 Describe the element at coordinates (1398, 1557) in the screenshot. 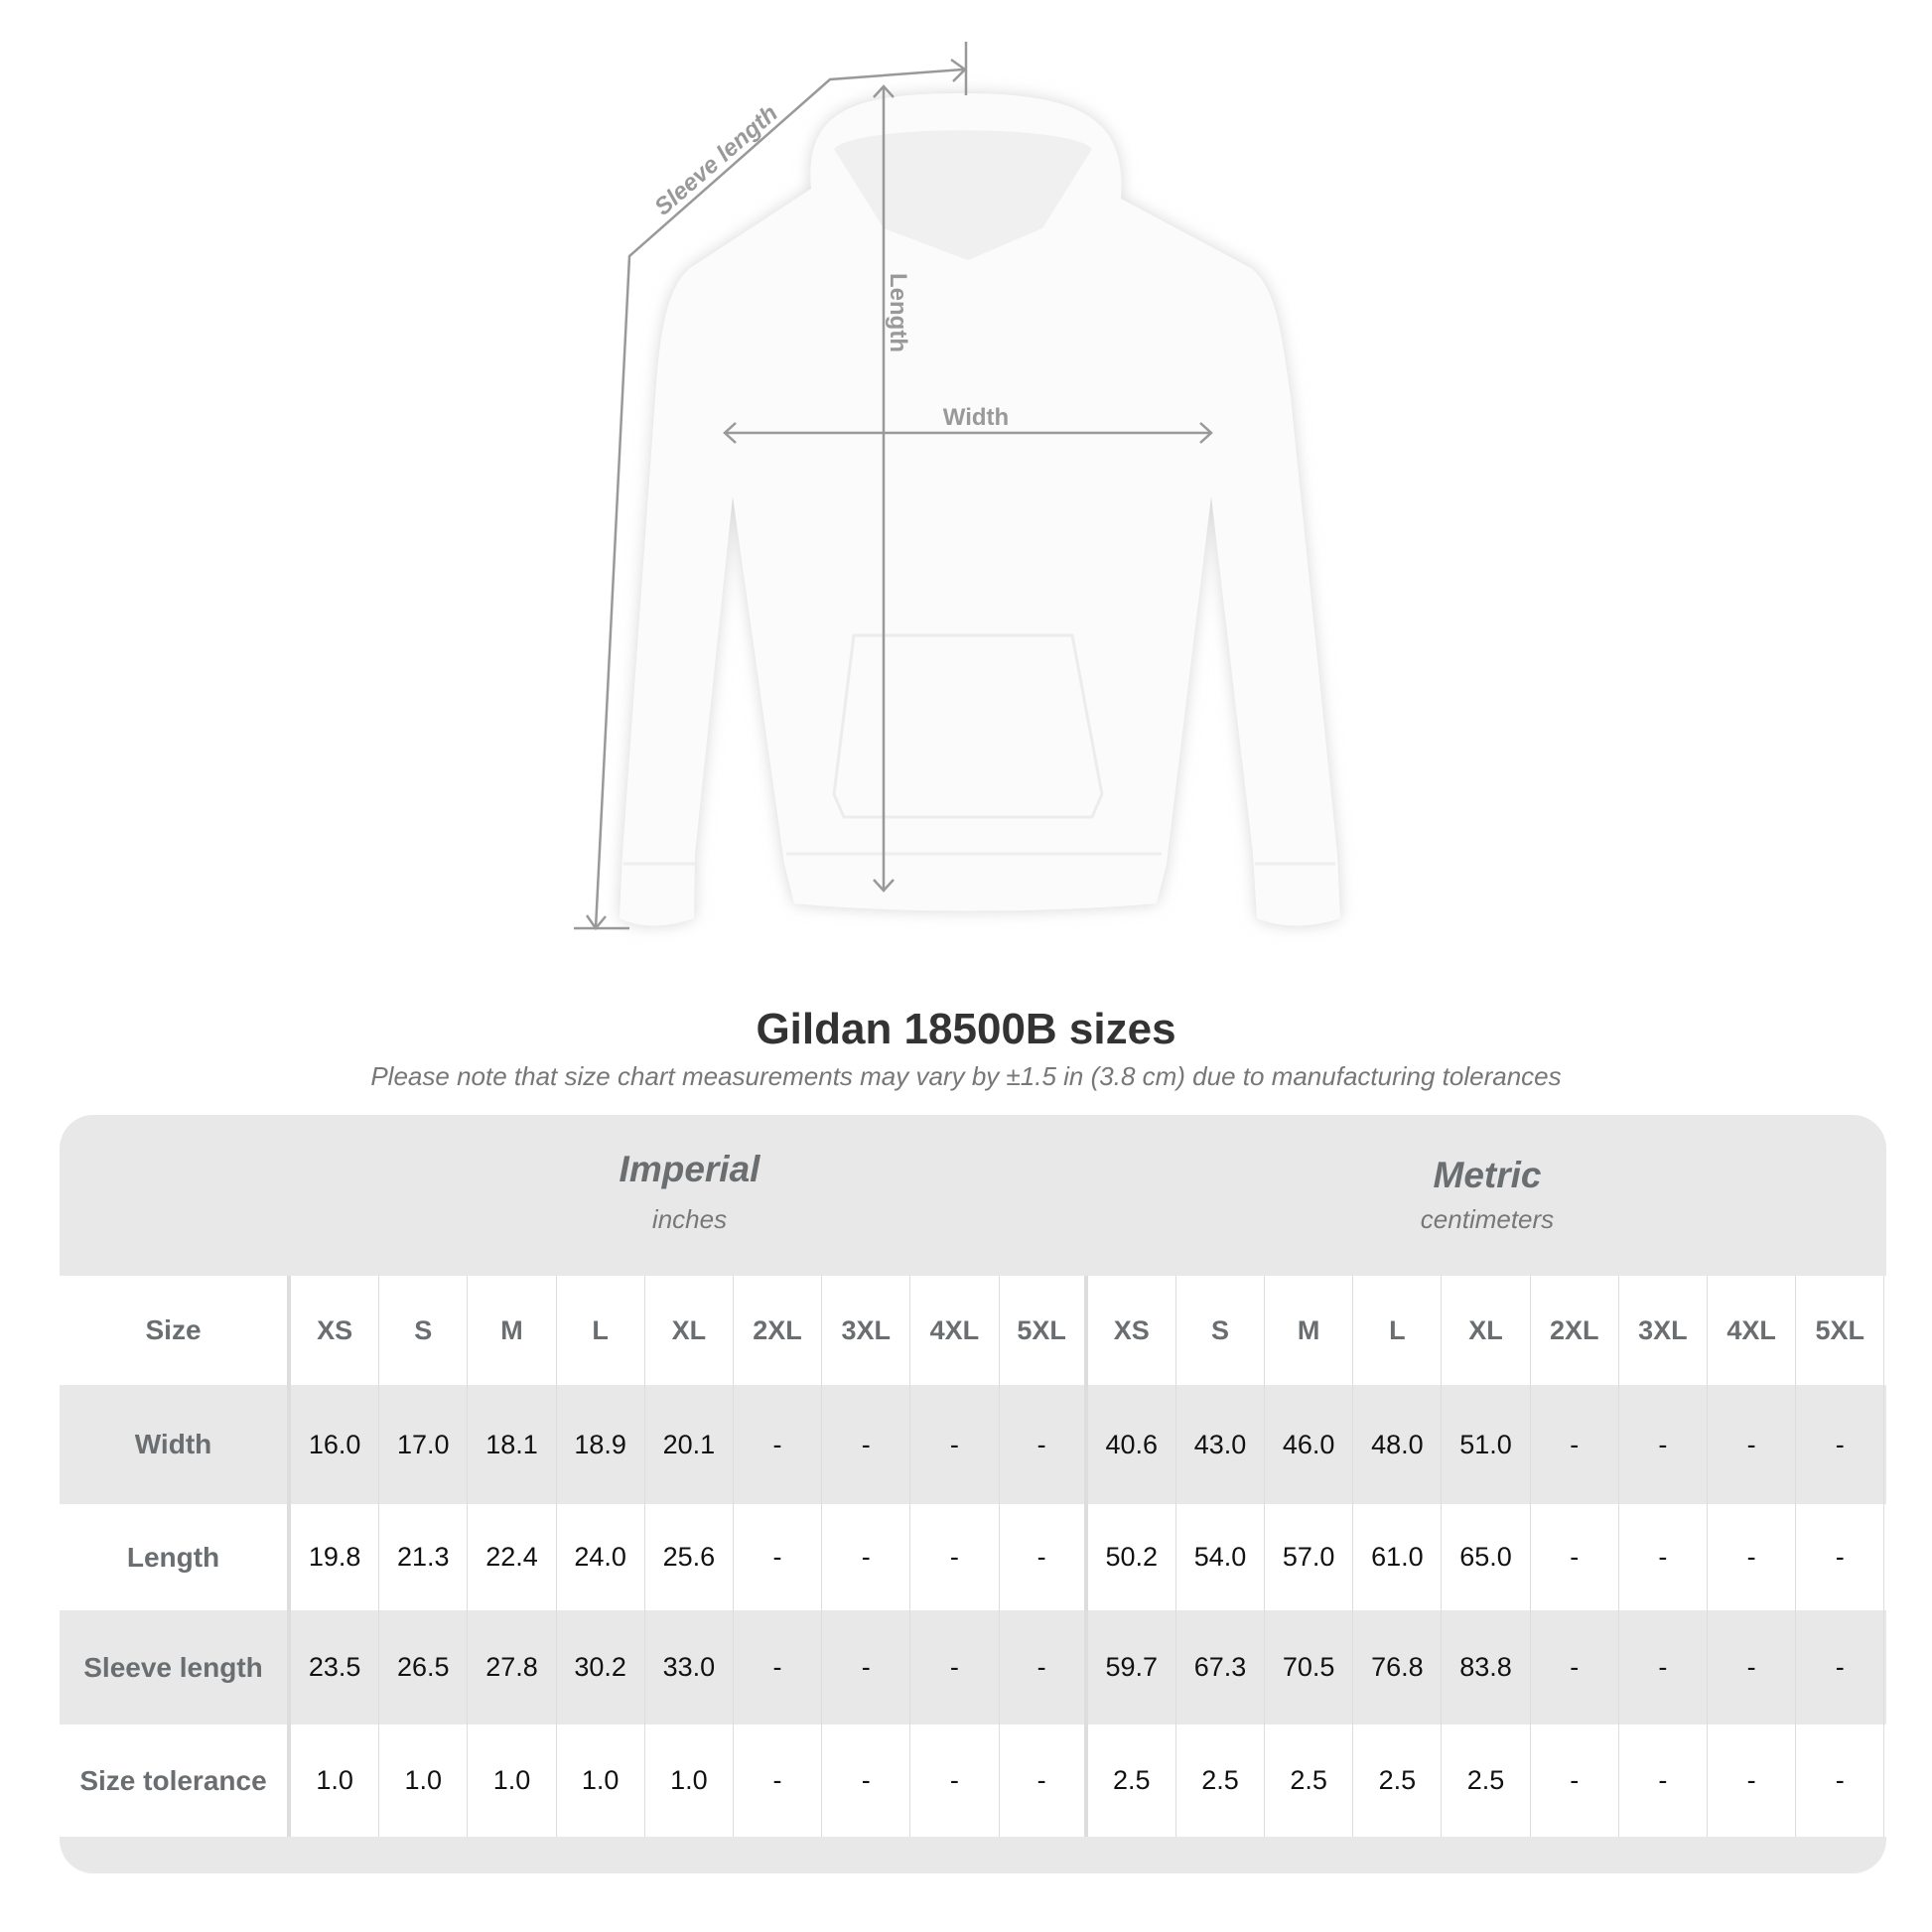

I see `metric-value: 61.0` at that location.